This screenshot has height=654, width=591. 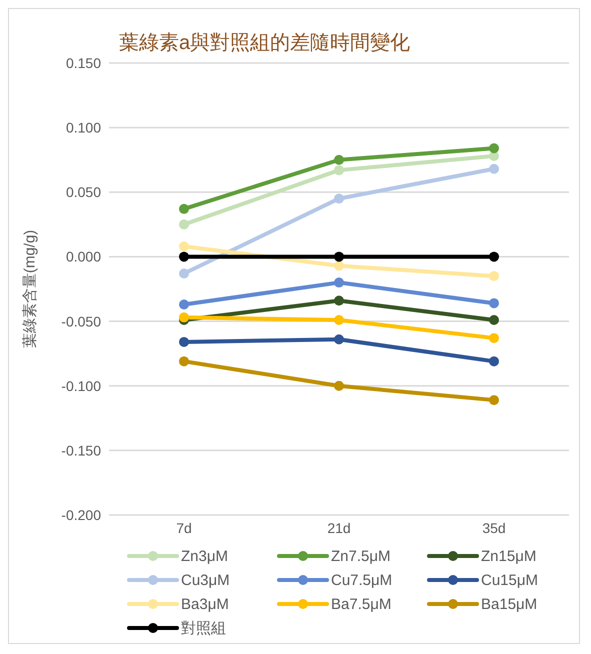 I want to click on legend-label: Ba7.5μM, so click(x=361, y=604).